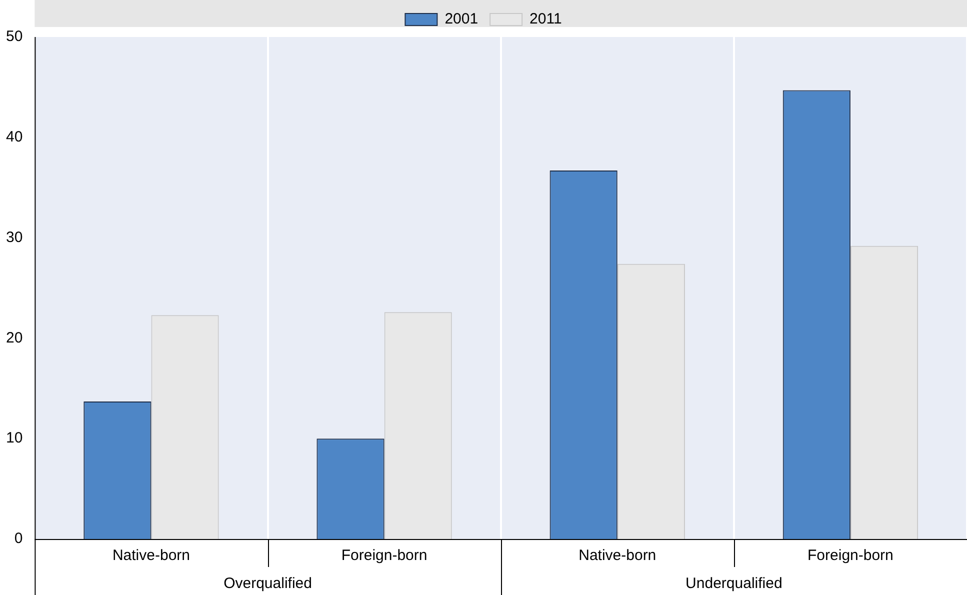 The image size is (967, 595). What do you see at coordinates (14, 438) in the screenshot?
I see `y-tick-label: 10` at bounding box center [14, 438].